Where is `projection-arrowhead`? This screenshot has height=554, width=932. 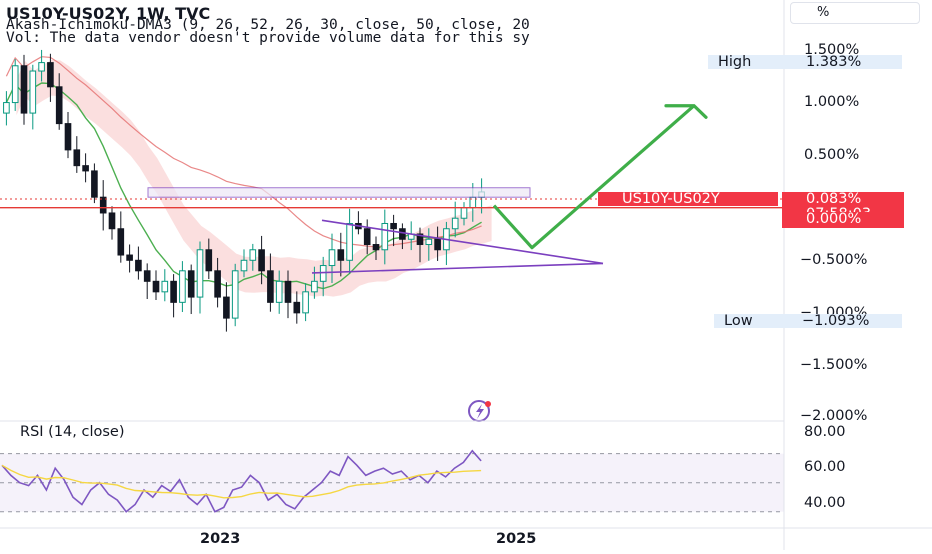
projection-arrowhead is located at coordinates (686, 111).